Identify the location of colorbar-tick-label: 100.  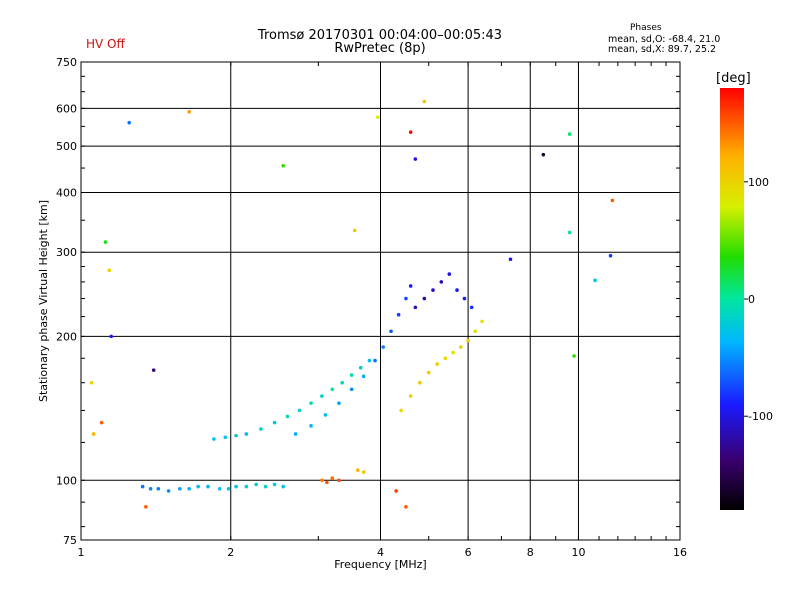
(758, 182).